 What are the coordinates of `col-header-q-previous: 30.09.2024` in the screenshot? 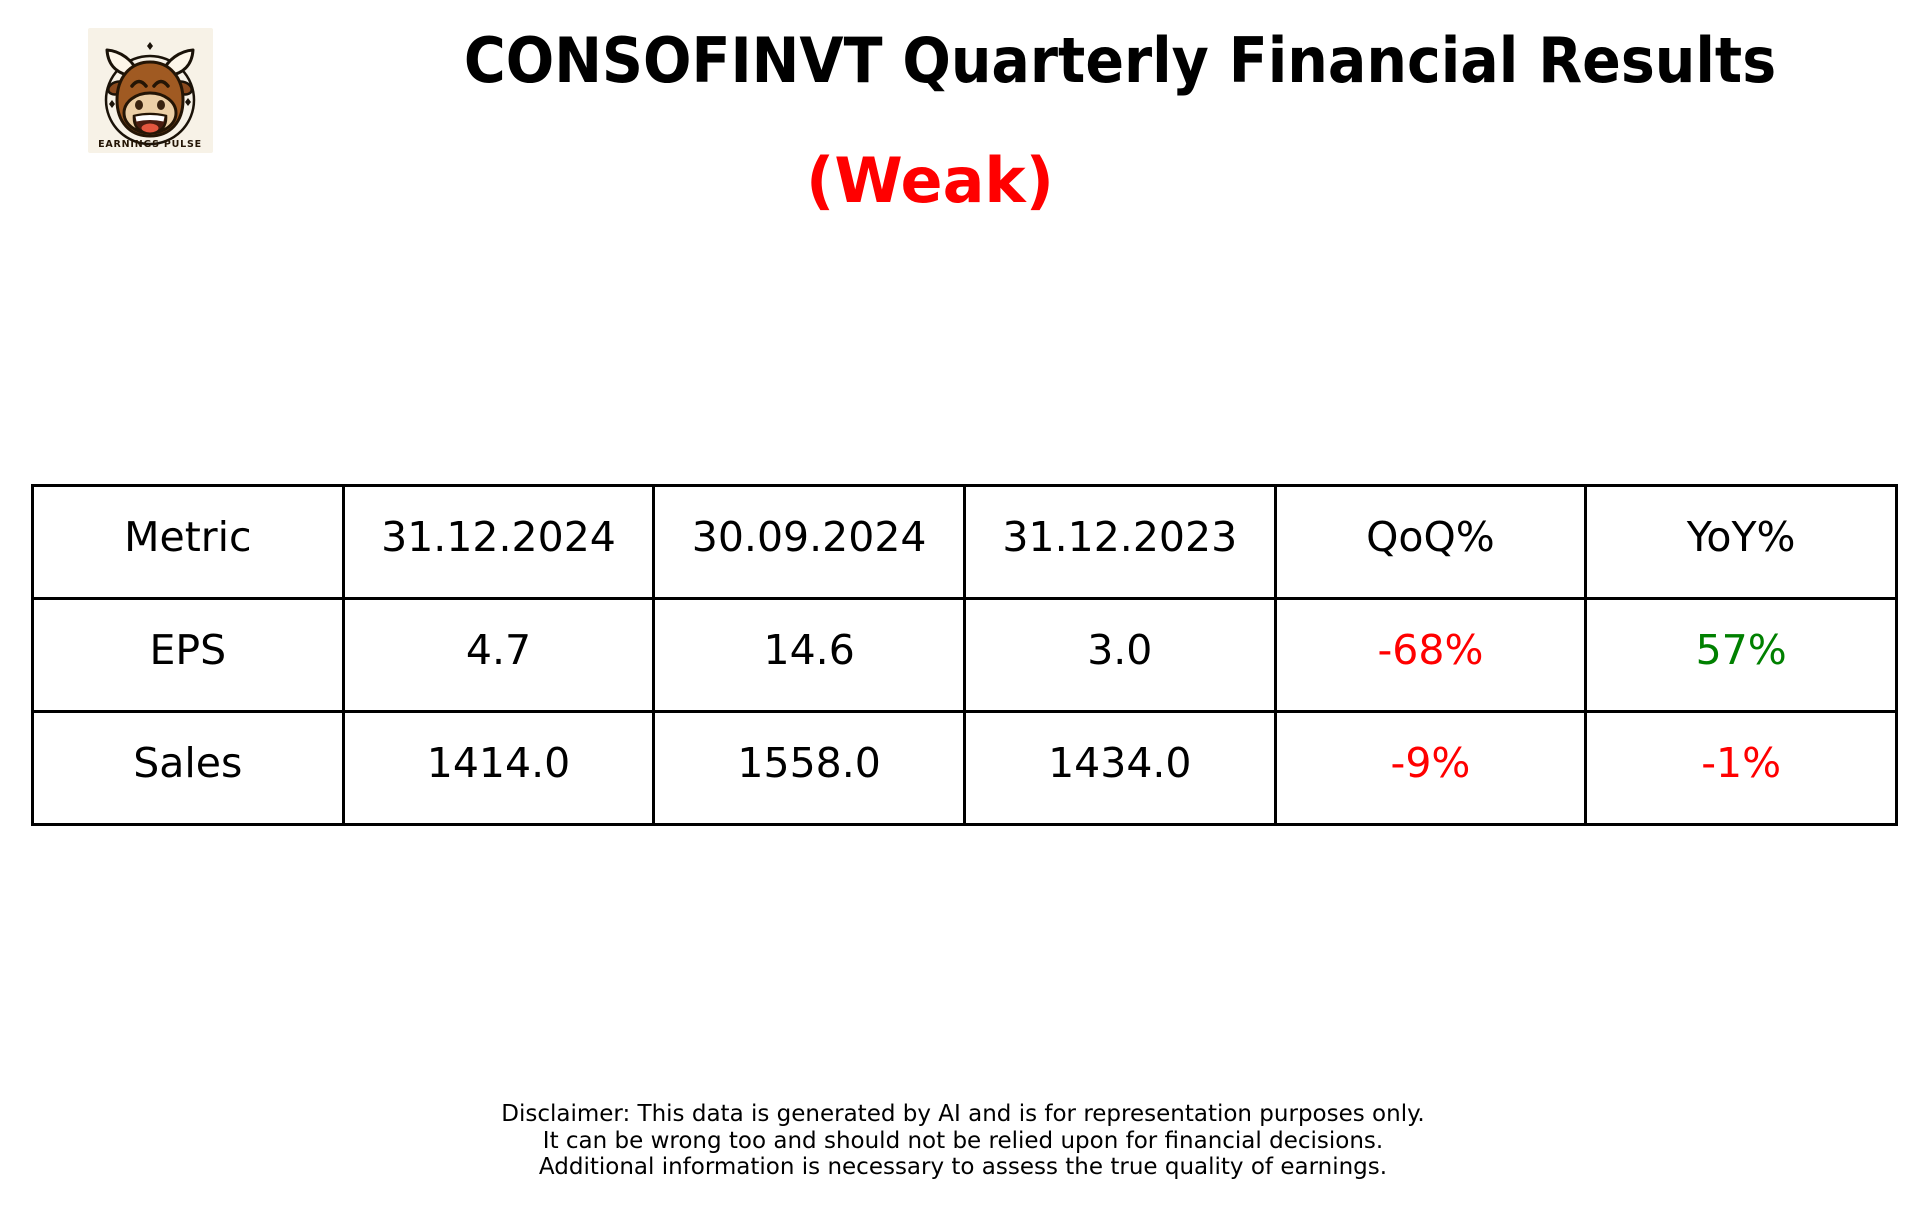 It's located at (809, 542).